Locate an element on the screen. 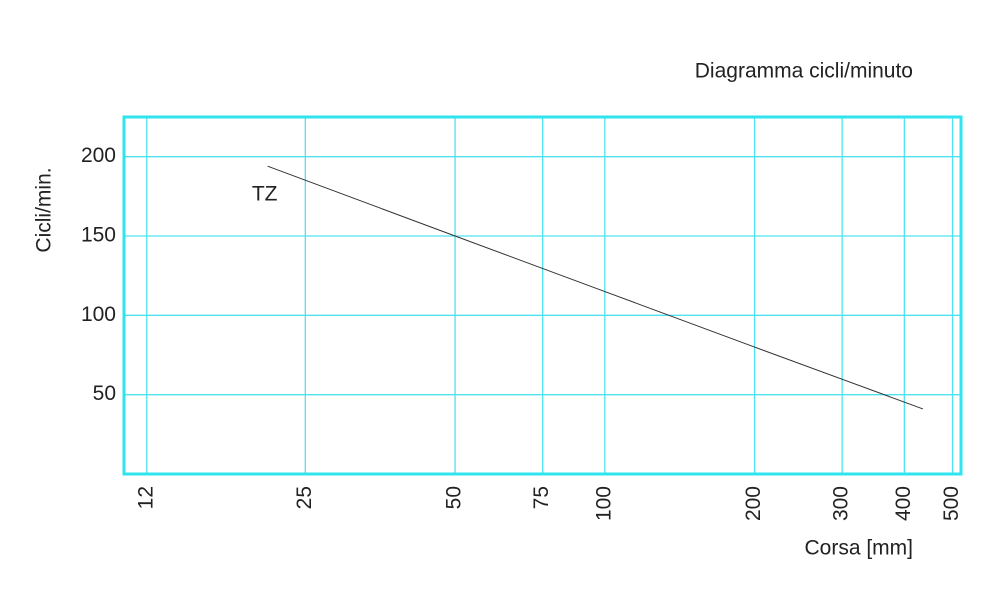  x-axis-label: Corsa [mm] is located at coordinates (858, 548).